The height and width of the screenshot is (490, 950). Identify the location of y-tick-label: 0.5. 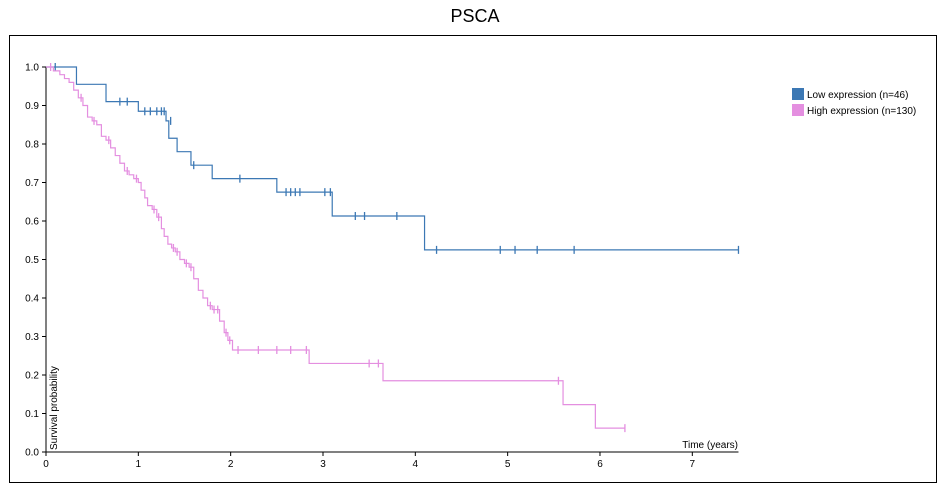
(32, 260).